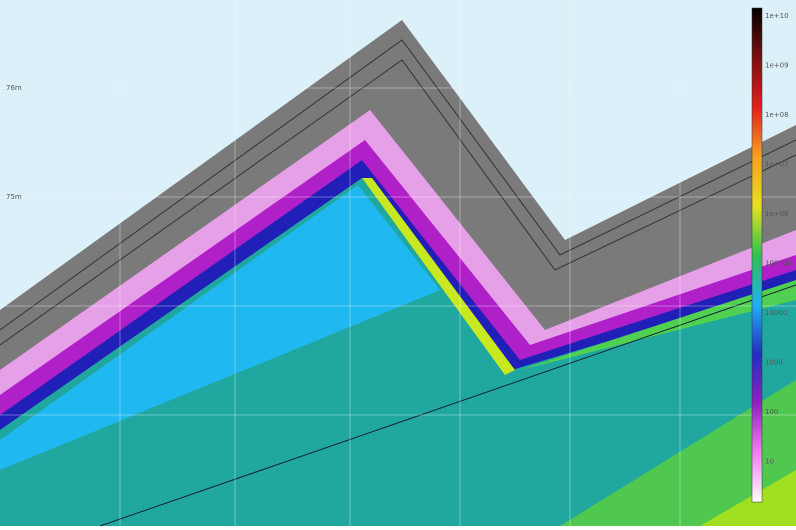 This screenshot has height=530, width=796. I want to click on colorbar-label: 10000, so click(776, 313).